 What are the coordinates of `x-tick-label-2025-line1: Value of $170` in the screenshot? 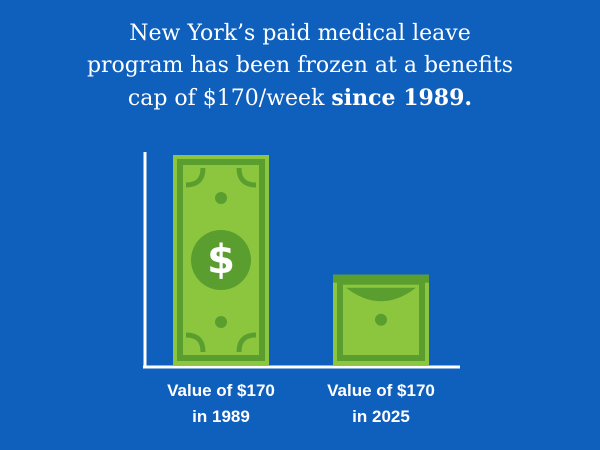 It's located at (381, 390).